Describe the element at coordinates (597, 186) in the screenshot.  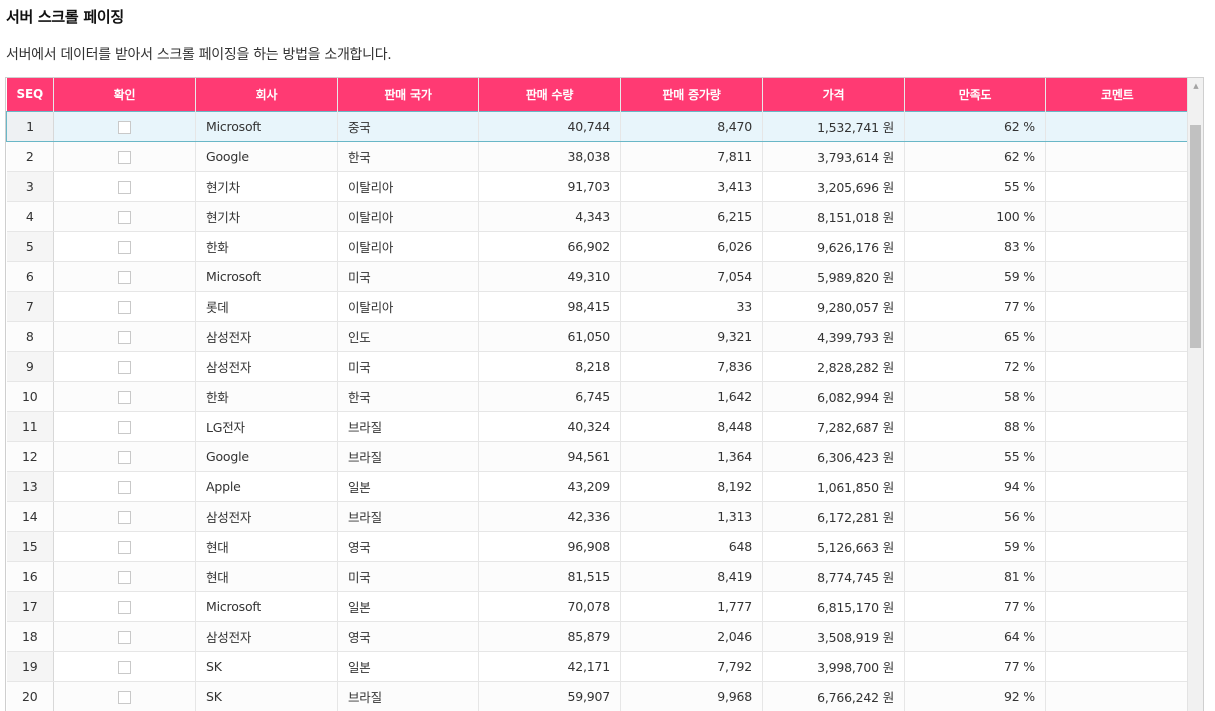
I see `table-row: 3 현기차 이탈리아 91,703 3,413 3,205,696 원 55 %` at that location.